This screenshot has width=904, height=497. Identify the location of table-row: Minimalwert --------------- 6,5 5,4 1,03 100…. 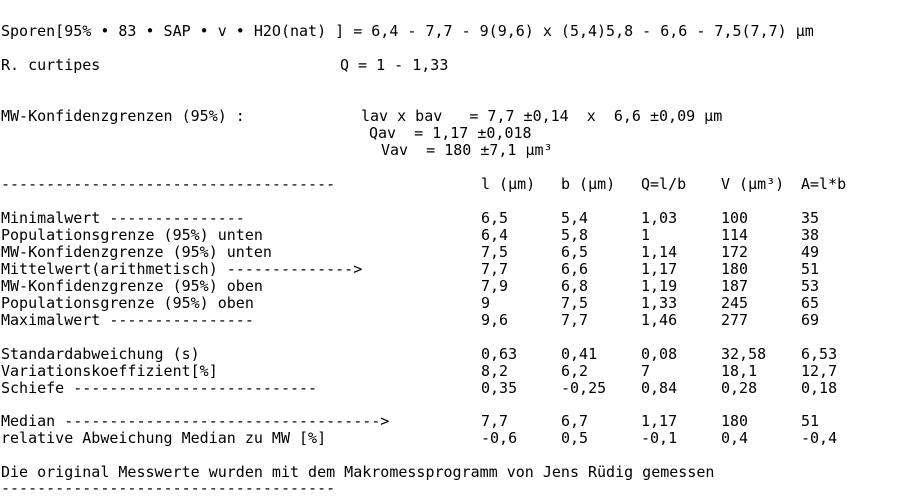
(452, 218).